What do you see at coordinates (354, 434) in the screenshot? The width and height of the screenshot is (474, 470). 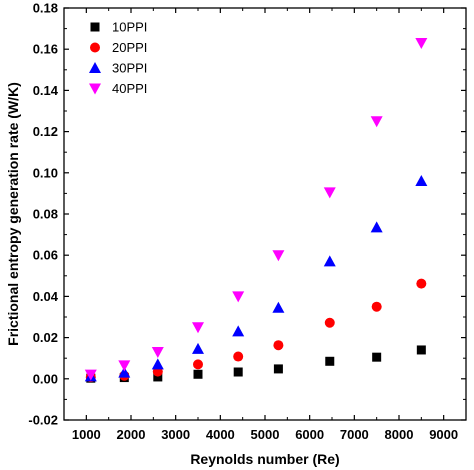 I see `x-tick-label: 7000` at bounding box center [354, 434].